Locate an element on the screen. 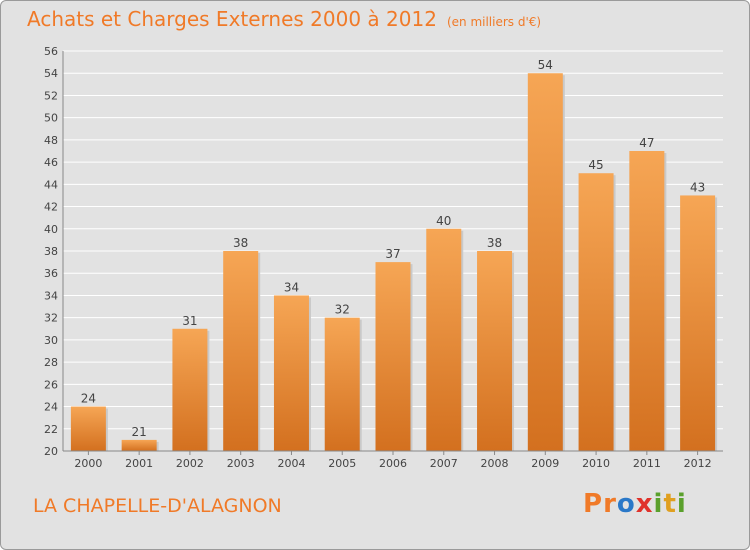 The height and width of the screenshot is (550, 750). logo-letter: t is located at coordinates (670, 504).